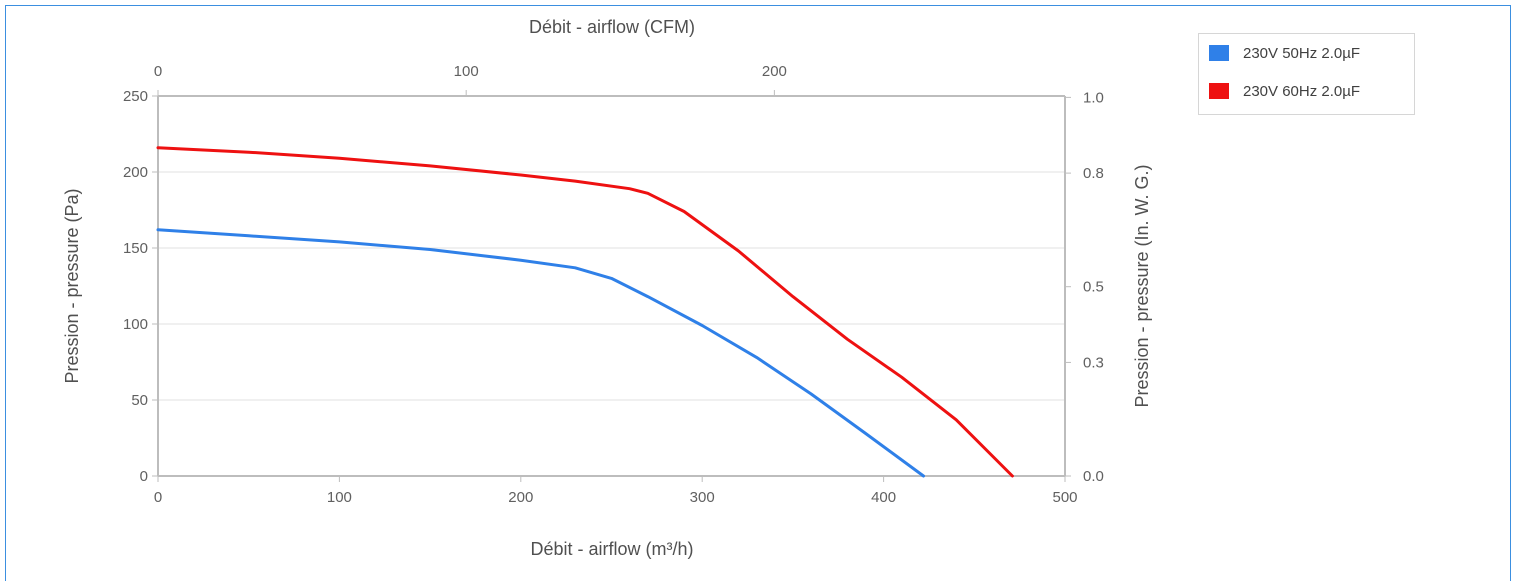 This screenshot has height=581, width=1513. Describe the element at coordinates (1093, 97) in the screenshot. I see `y-right-tick-label-4: 1.0` at that location.